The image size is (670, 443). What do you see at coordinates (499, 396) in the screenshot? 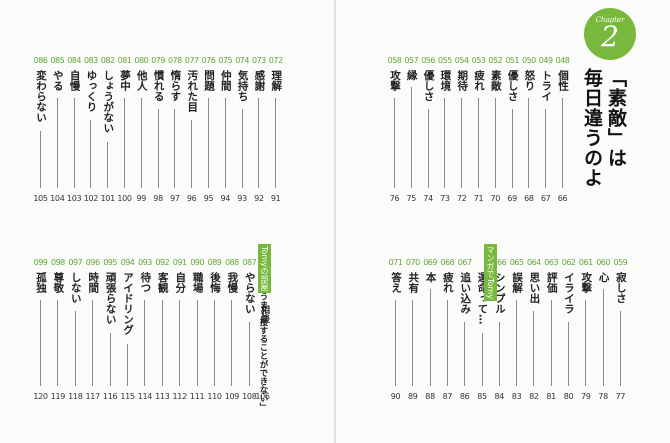
I see `entry-page-number: 84` at bounding box center [499, 396].